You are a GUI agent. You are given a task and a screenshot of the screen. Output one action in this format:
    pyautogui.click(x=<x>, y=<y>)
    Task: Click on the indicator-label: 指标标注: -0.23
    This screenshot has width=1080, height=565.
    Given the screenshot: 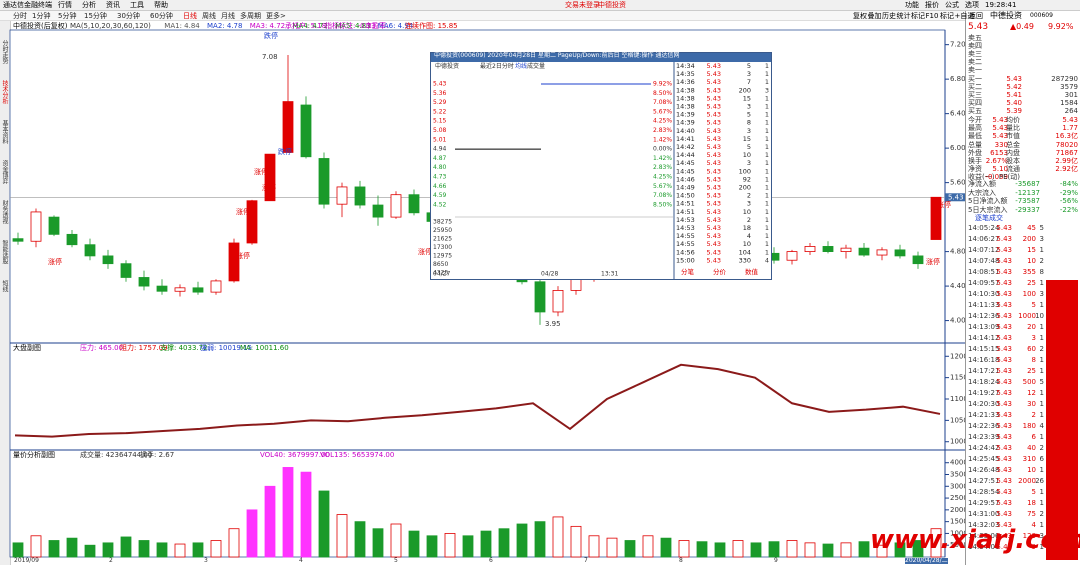 What is the action you would take?
    pyautogui.click(x=350, y=26)
    